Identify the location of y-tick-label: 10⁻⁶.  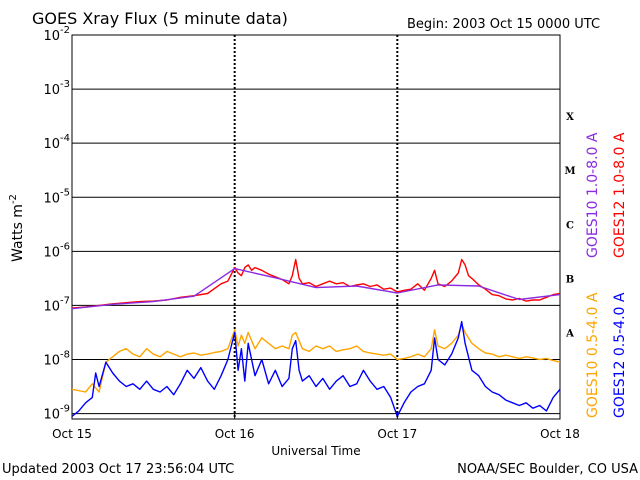
(56, 250).